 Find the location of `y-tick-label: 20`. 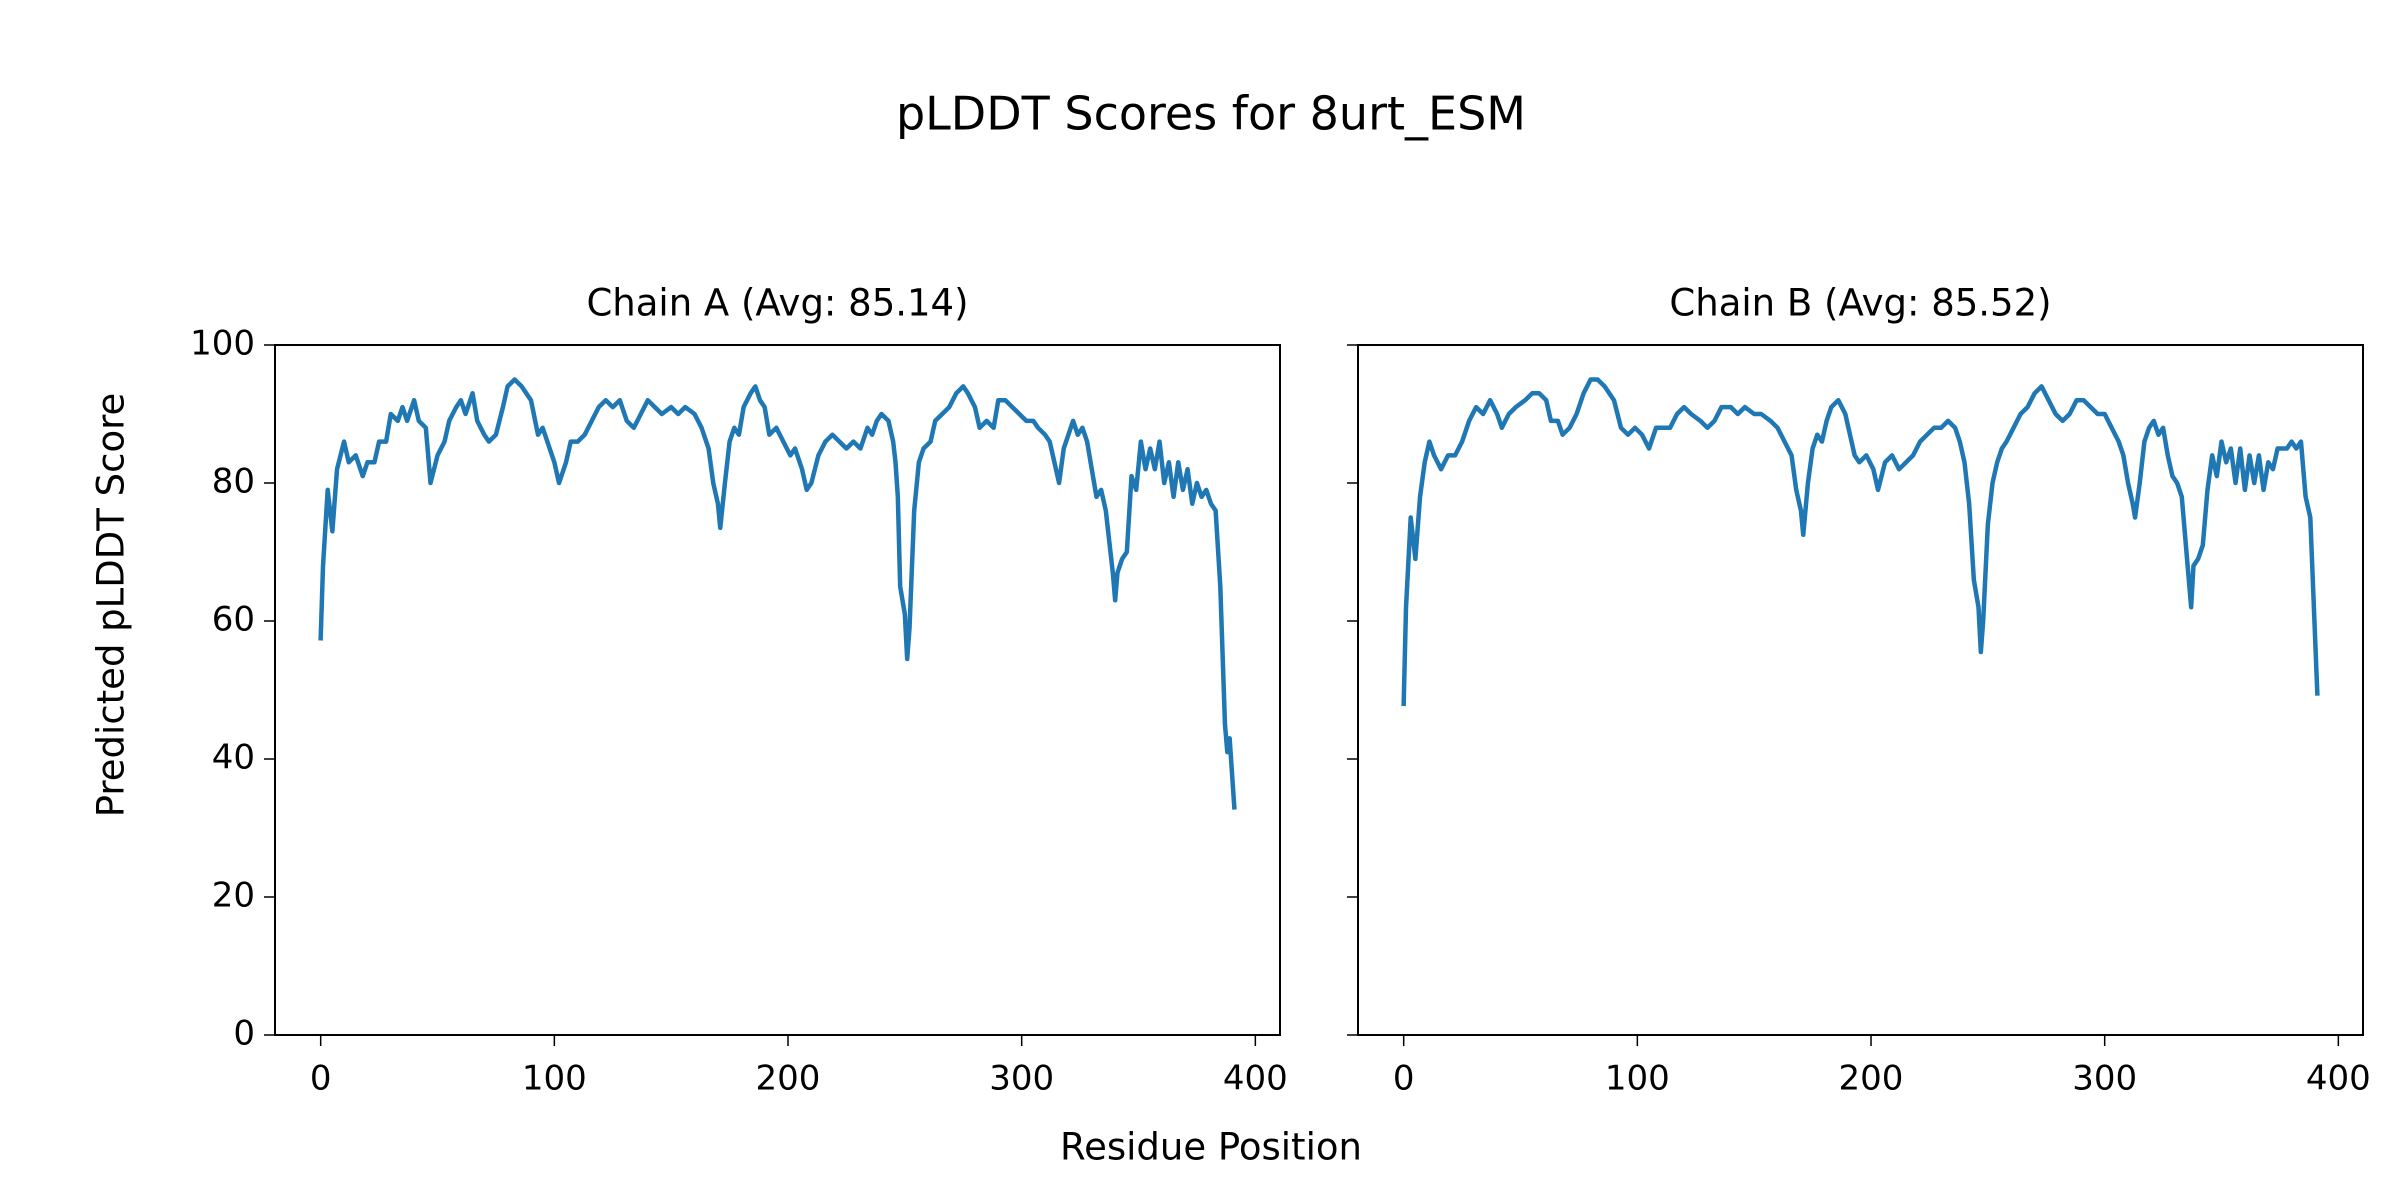

y-tick-label: 20 is located at coordinates (233, 896).